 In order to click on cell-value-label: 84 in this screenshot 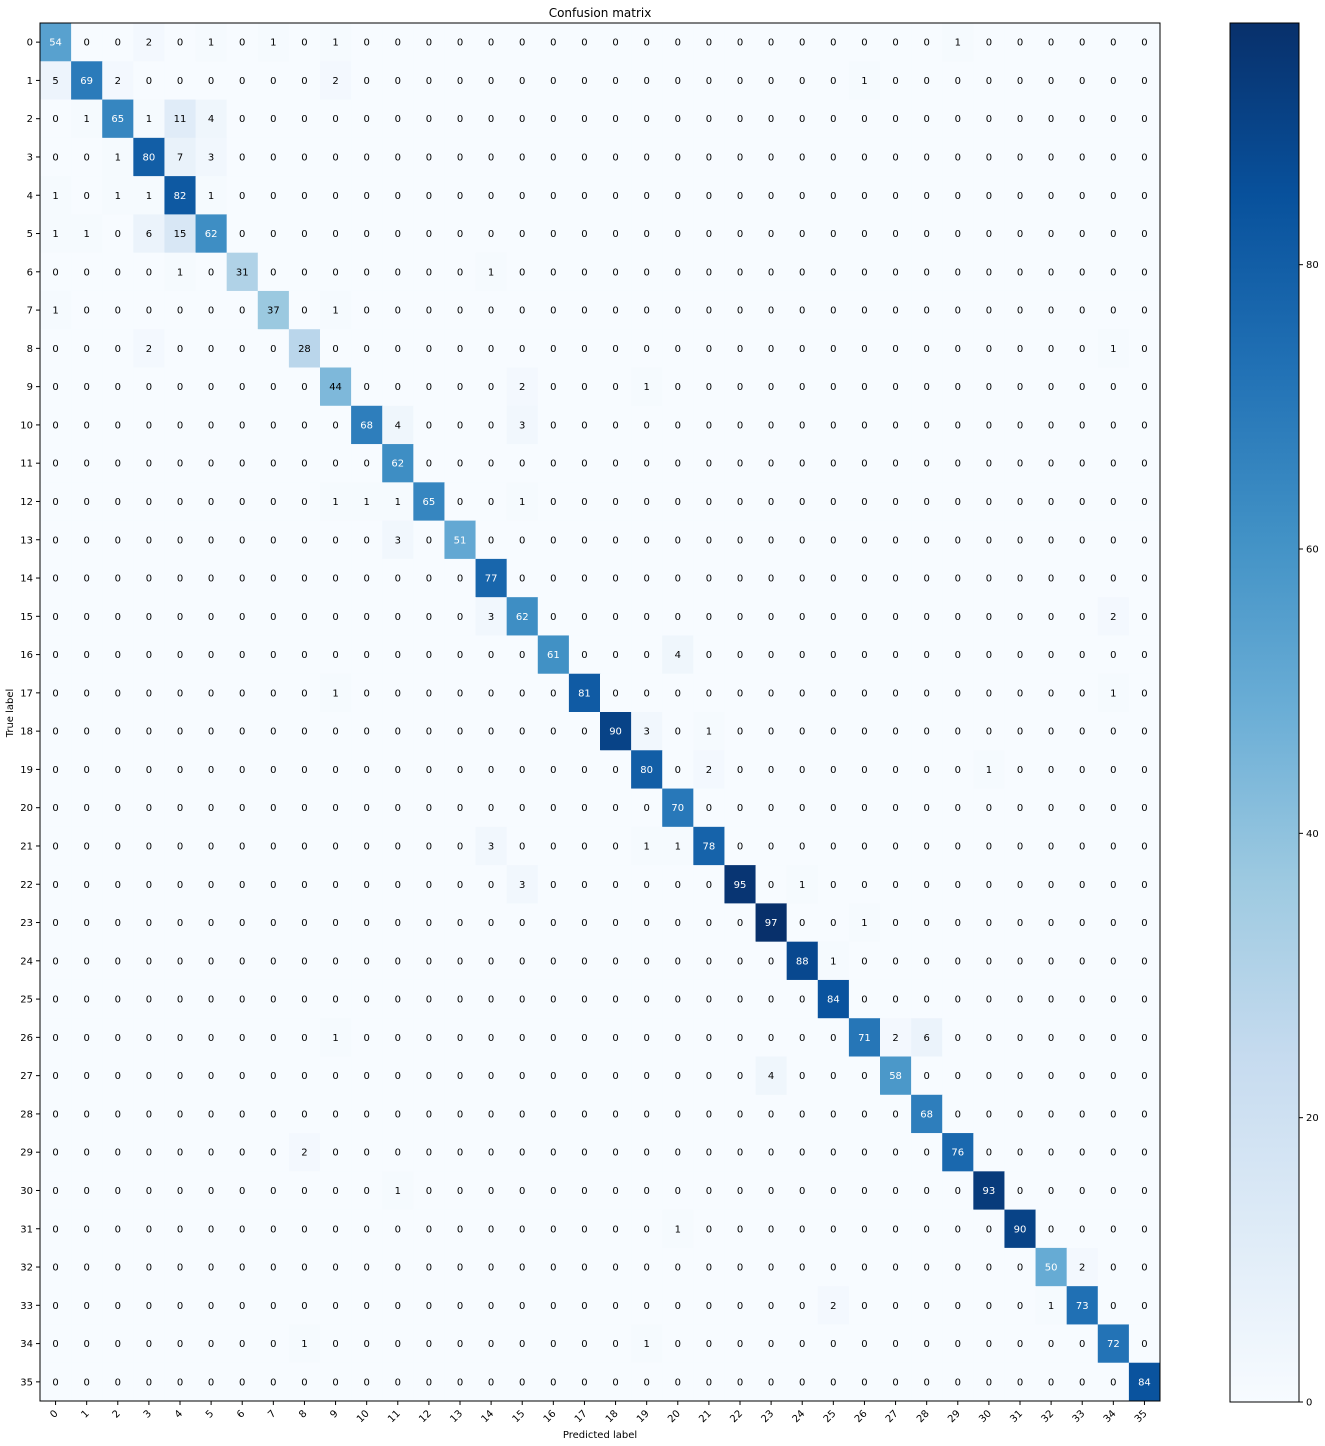, I will do `click(1144, 1382)`.